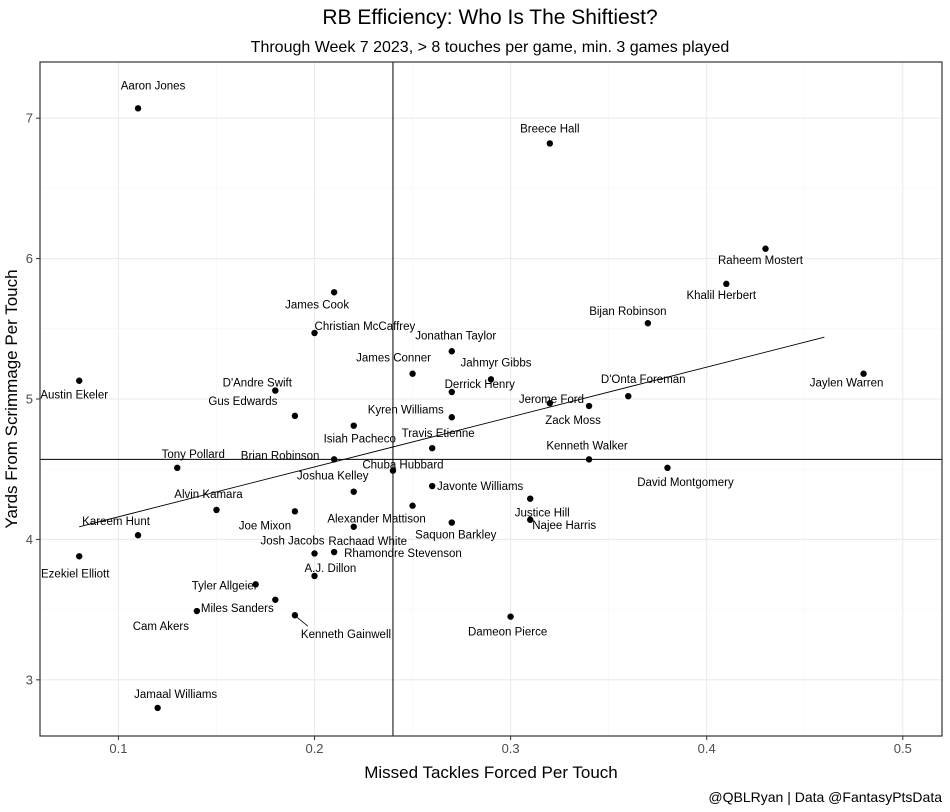 The image size is (950, 812). What do you see at coordinates (193, 455) in the screenshot?
I see `point-label: Tony Pollard` at bounding box center [193, 455].